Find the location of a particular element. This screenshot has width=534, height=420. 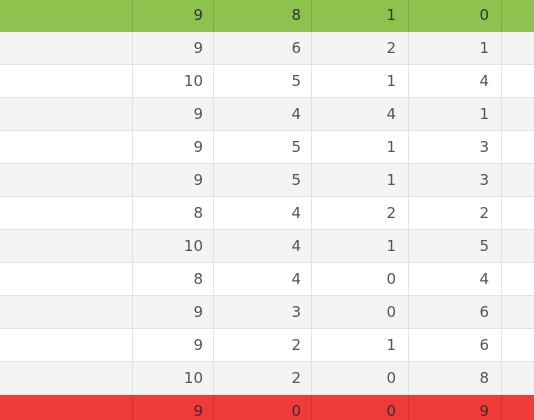

table-row: 10 4 1 5 is located at coordinates (267, 246).